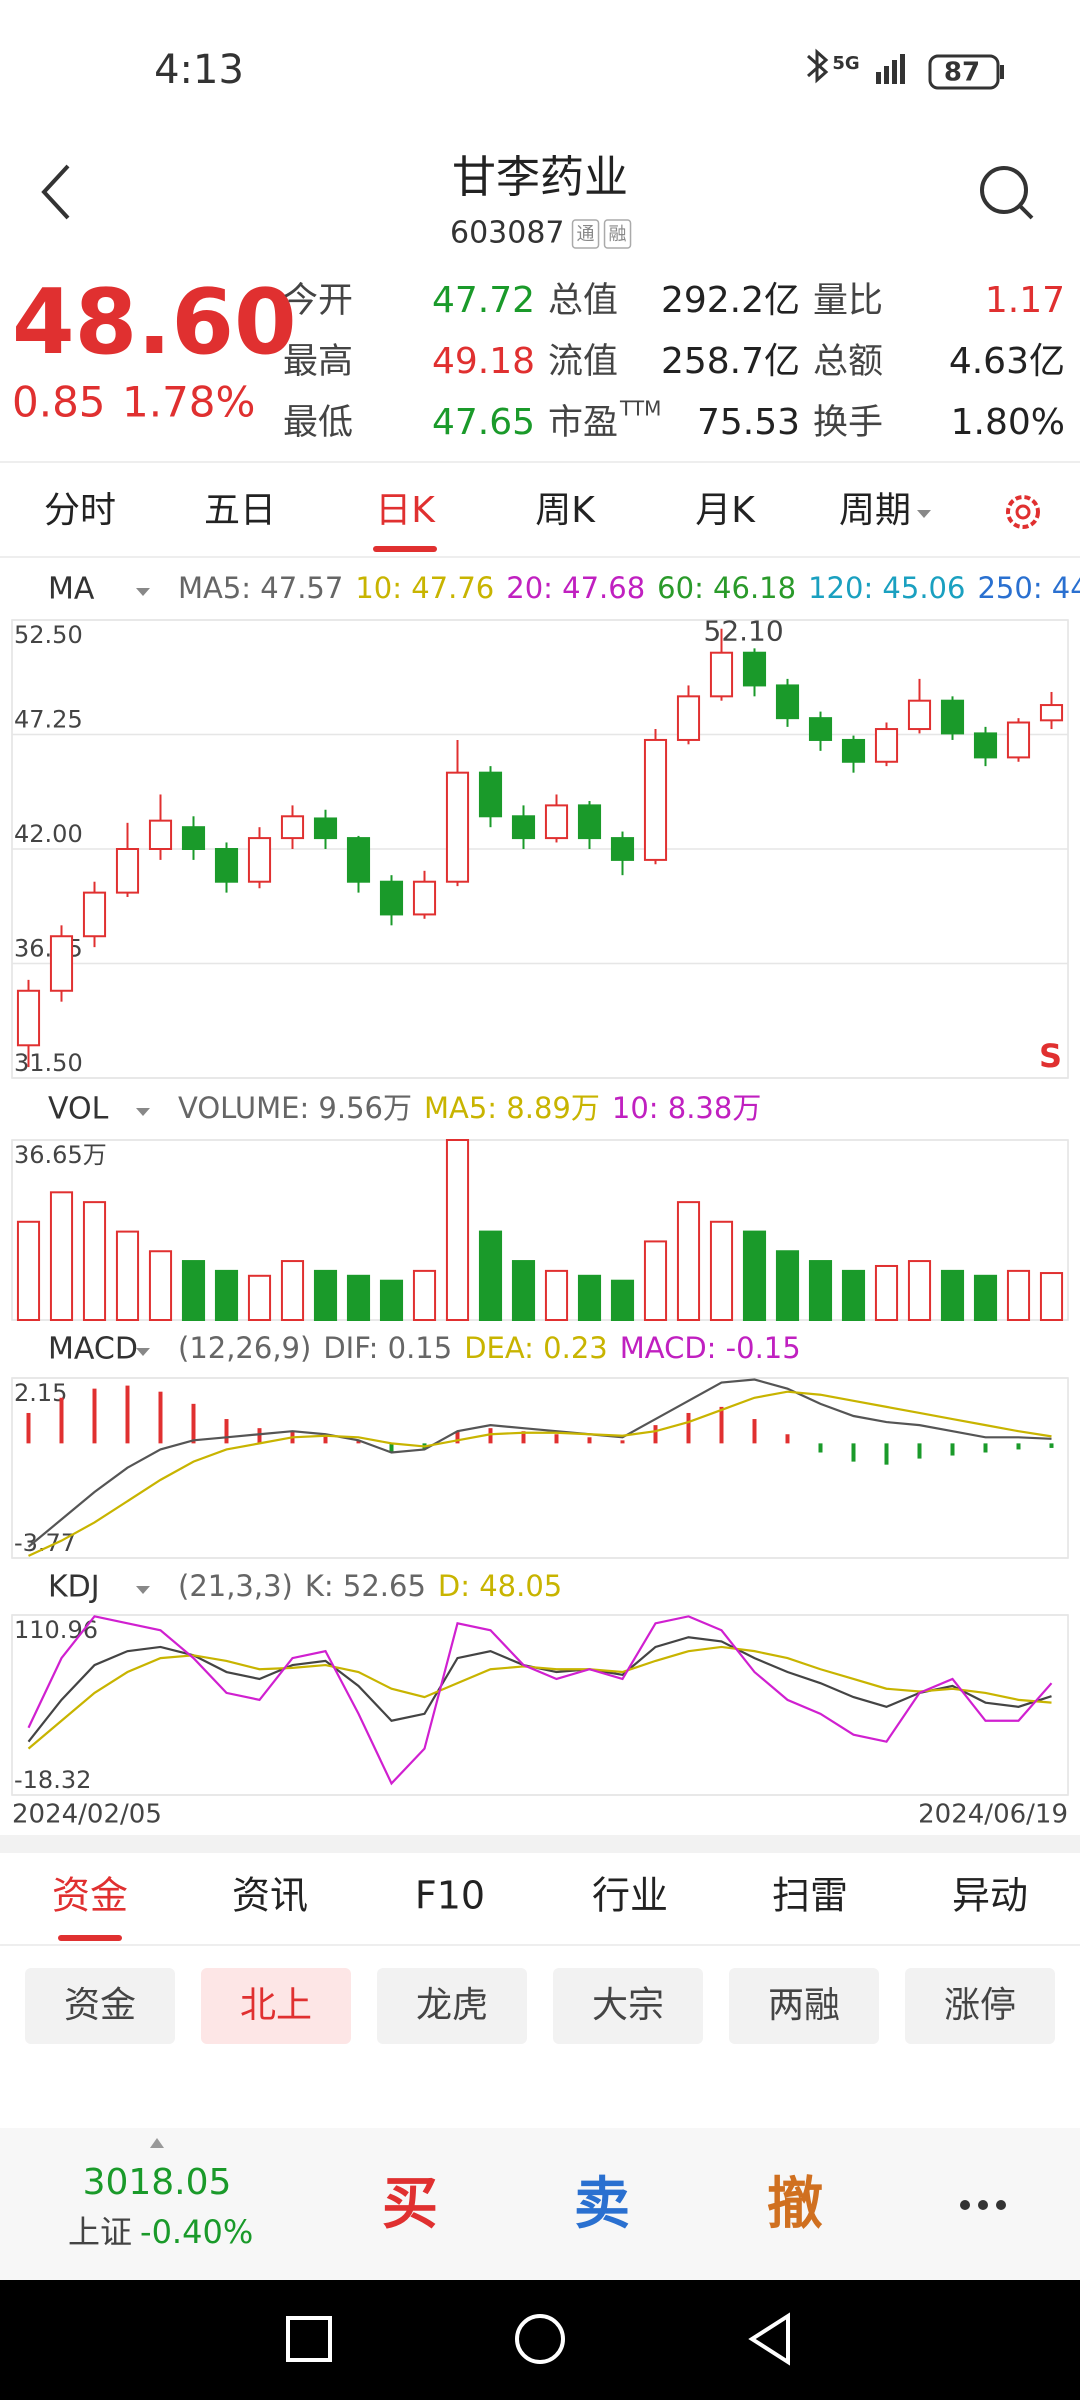 The width and height of the screenshot is (1080, 2400). I want to click on battery-icon, so click(964, 72).